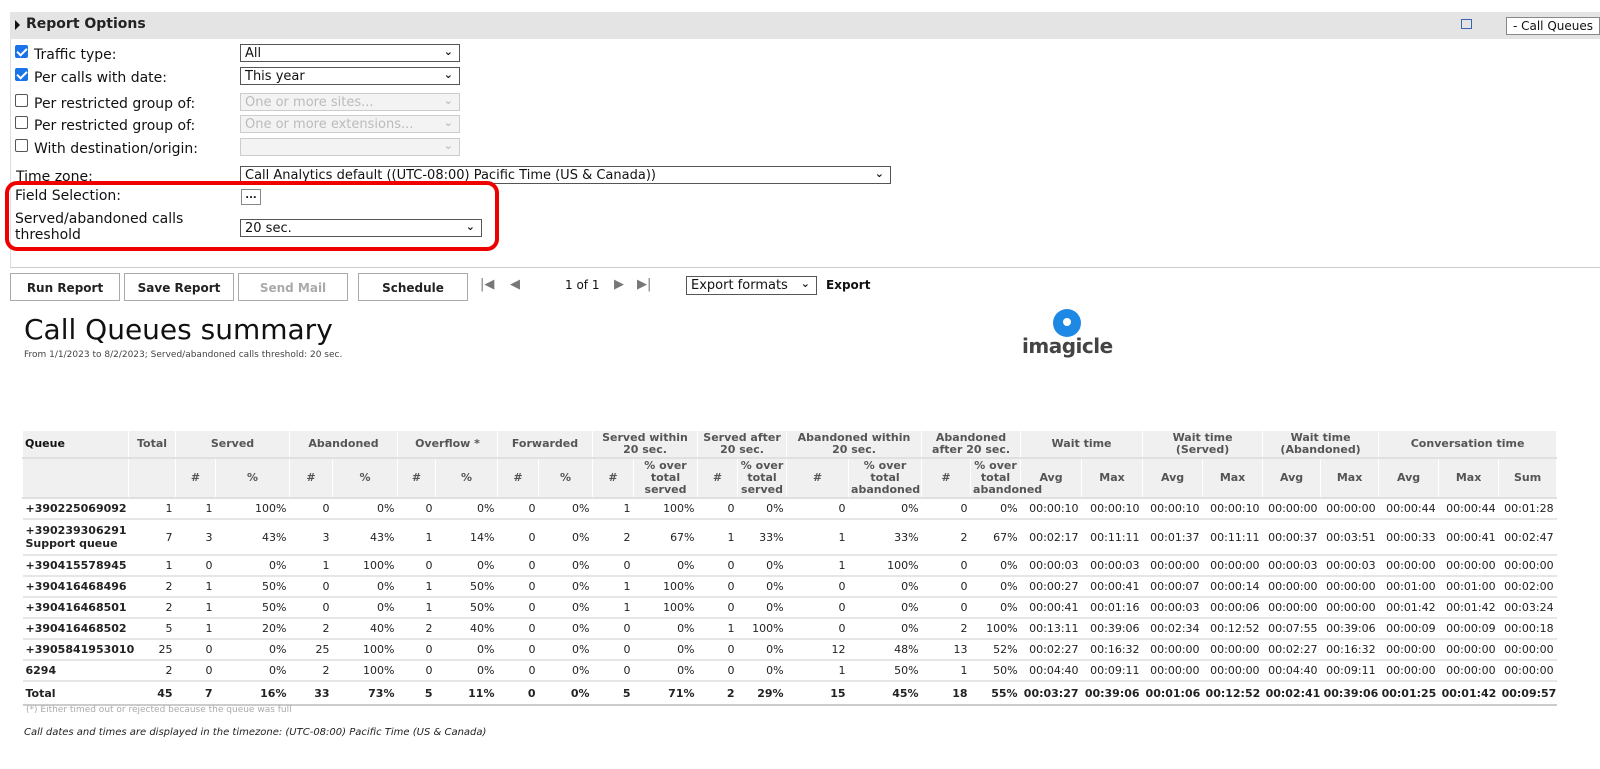  I want to click on table-cell: 13, so click(946, 650).